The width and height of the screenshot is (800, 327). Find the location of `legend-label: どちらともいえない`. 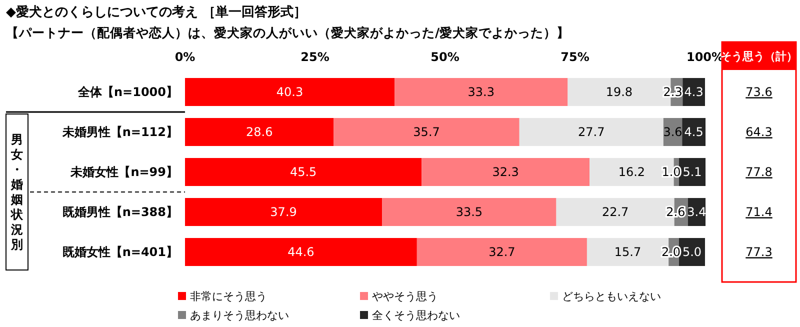

legend-label: どちらともいえない is located at coordinates (611, 296).